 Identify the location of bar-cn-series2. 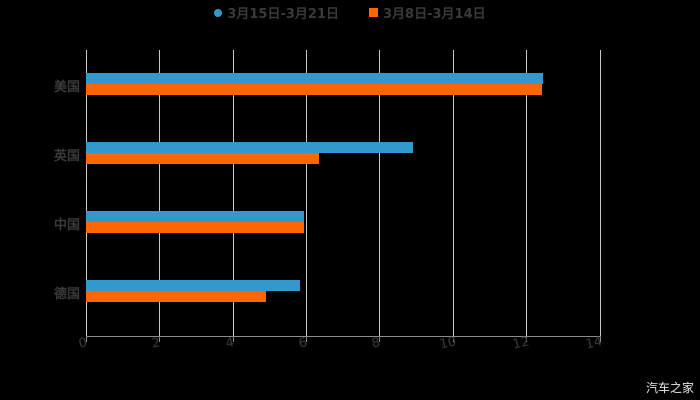
(195, 227).